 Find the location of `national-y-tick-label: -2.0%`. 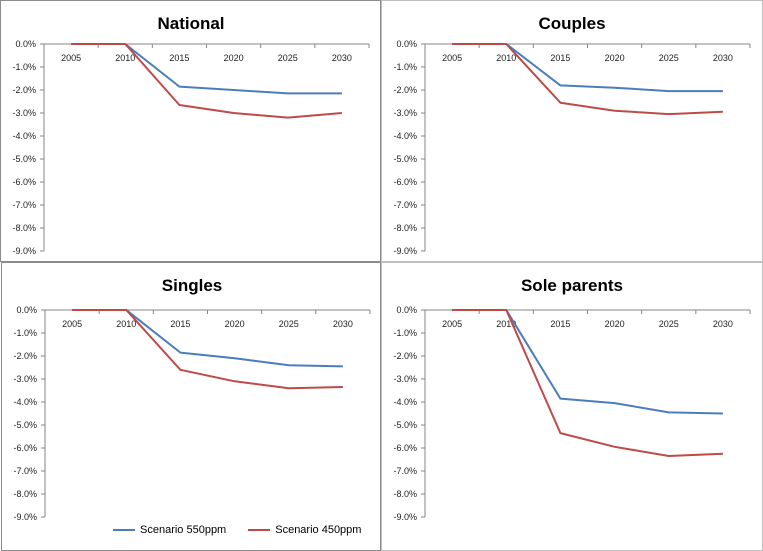

national-y-tick-label: -2.0% is located at coordinates (24, 90).